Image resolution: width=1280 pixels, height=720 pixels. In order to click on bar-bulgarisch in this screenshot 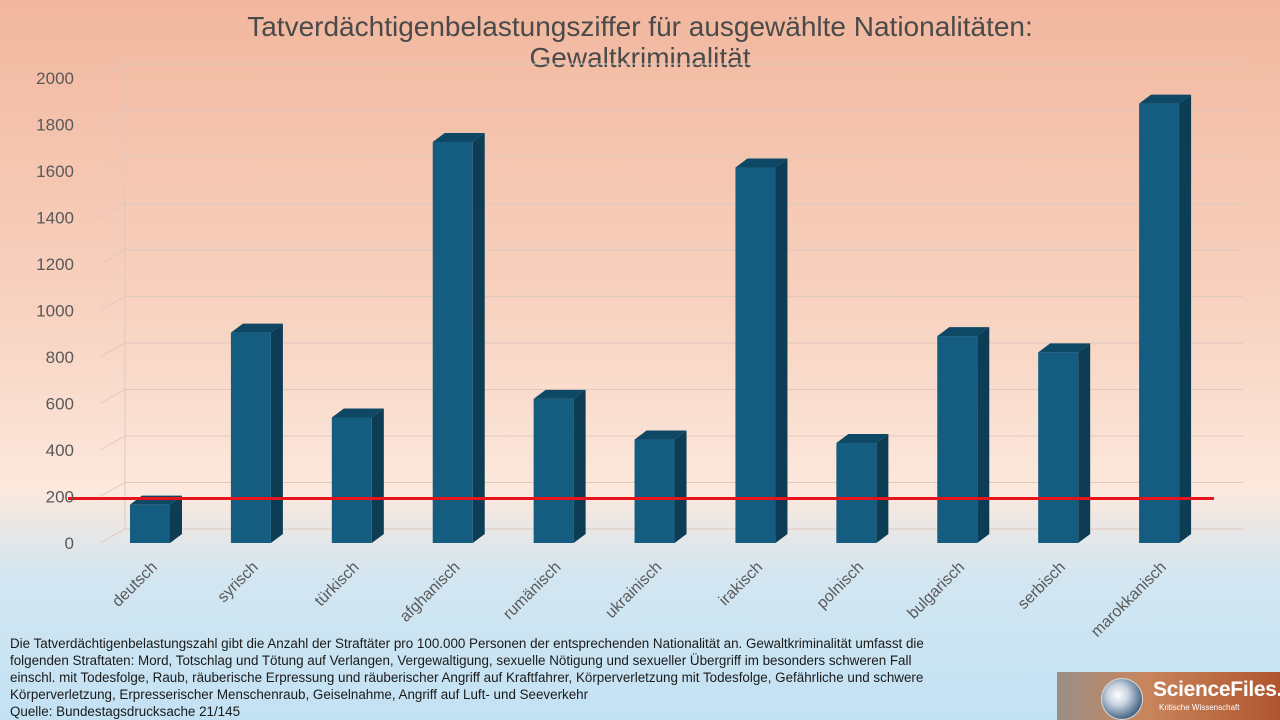, I will do `click(963, 435)`.